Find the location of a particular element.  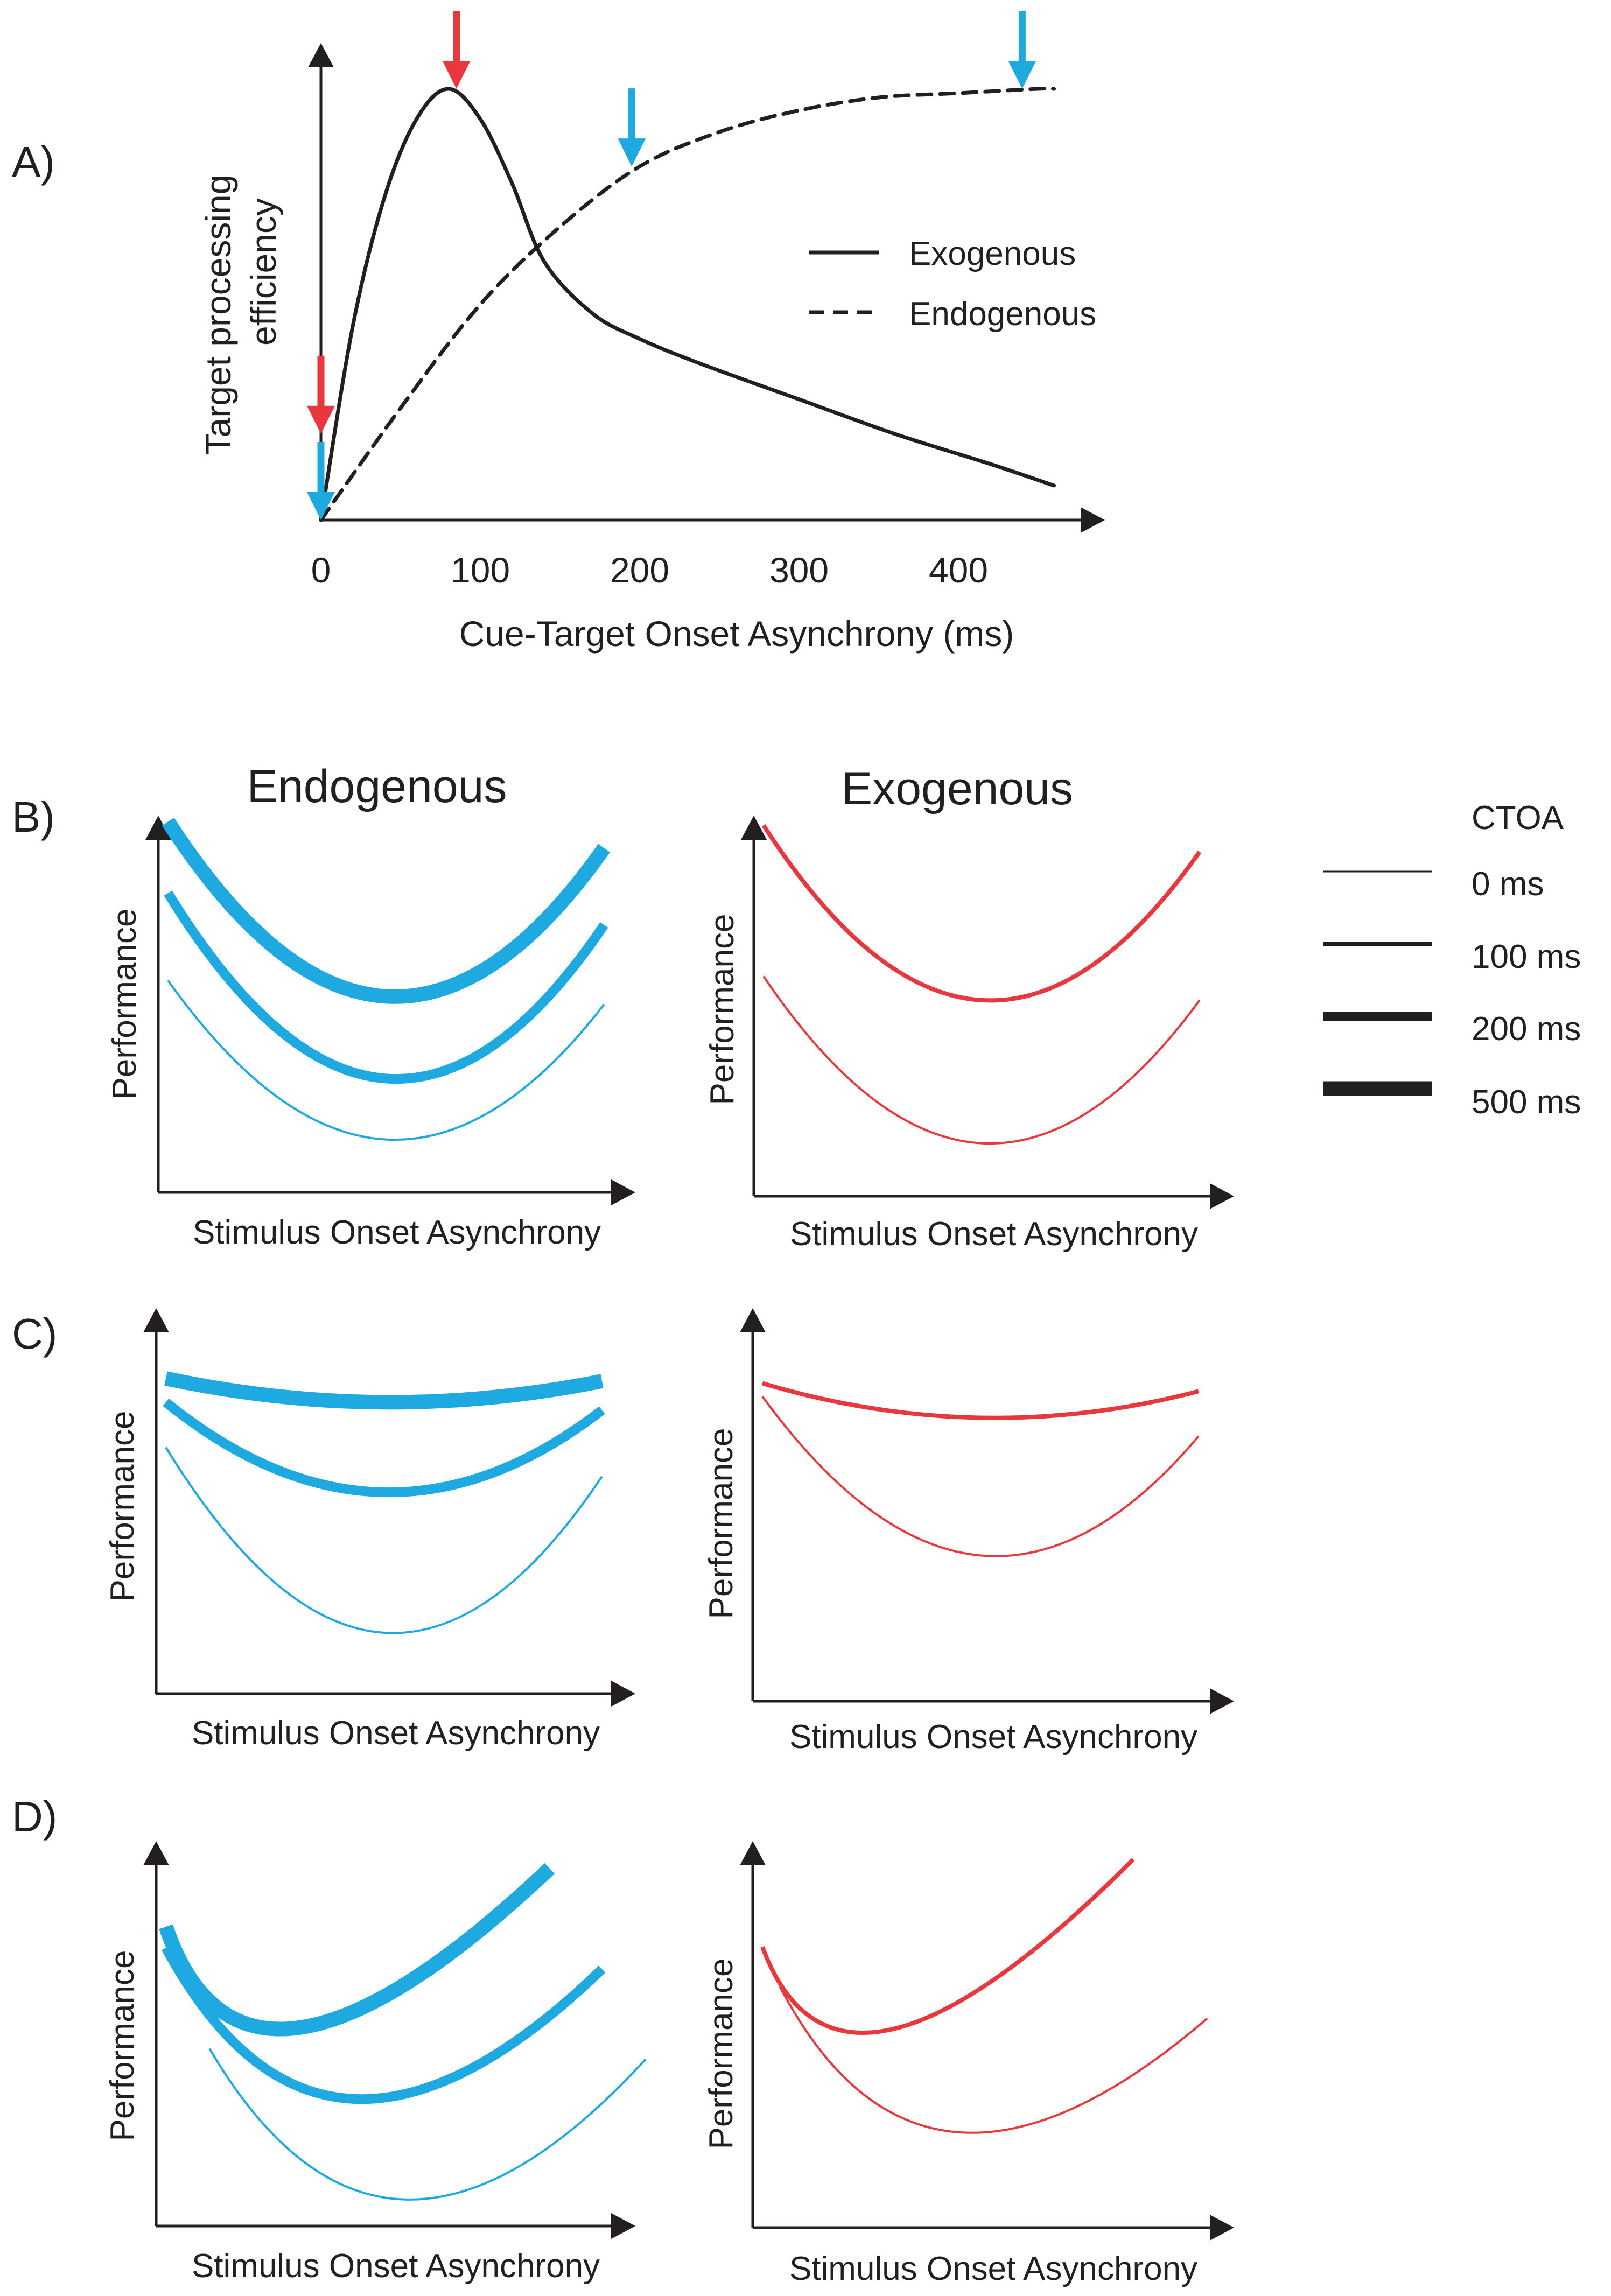

panel-d-exogenous-chart: Performance Stimulus Onset Asynchrony is located at coordinates (969, 2064).